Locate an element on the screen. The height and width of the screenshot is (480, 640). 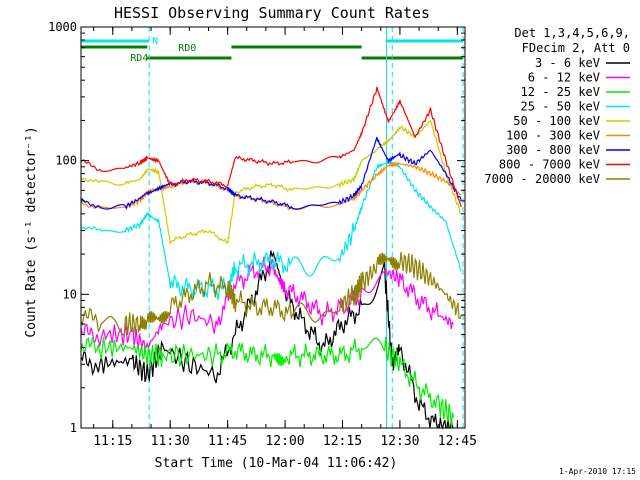
x-axis-label: Start Time (10-Mar-04 11:06:42) is located at coordinates (276, 463).